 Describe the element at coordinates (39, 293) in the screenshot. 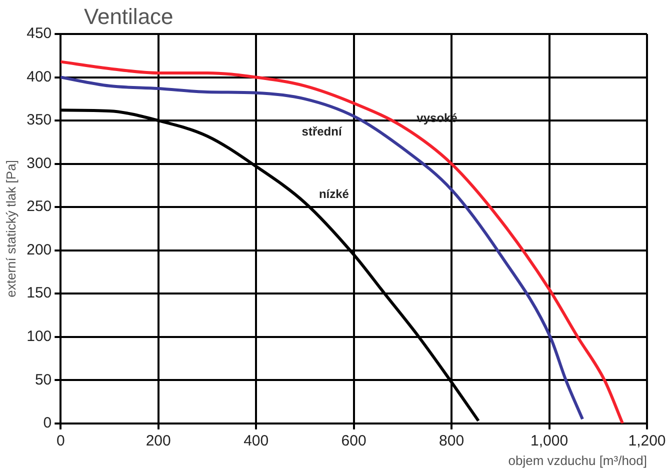

I see `y-tick-label: 150` at that location.